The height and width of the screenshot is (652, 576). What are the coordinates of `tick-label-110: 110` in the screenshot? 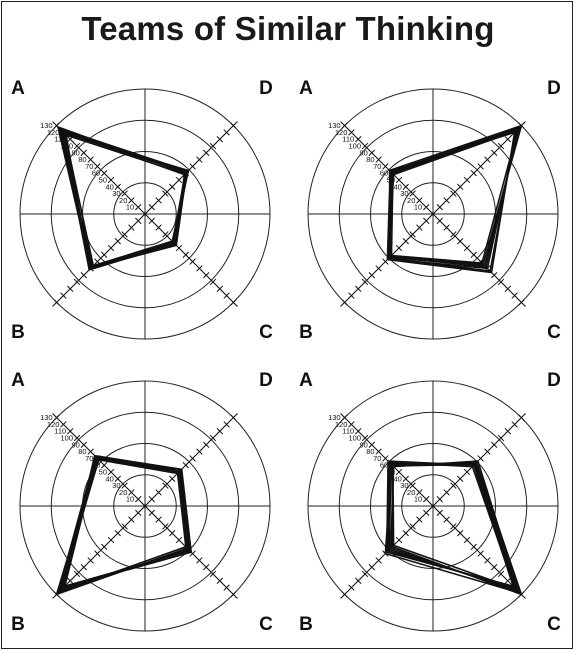 It's located at (348, 139).